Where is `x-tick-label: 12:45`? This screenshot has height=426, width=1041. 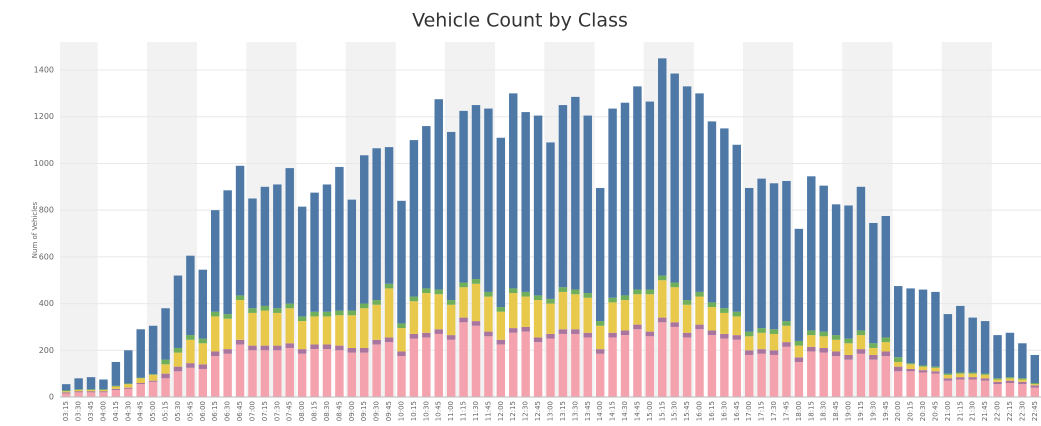
x-tick-label: 12:45 is located at coordinates (538, 411).